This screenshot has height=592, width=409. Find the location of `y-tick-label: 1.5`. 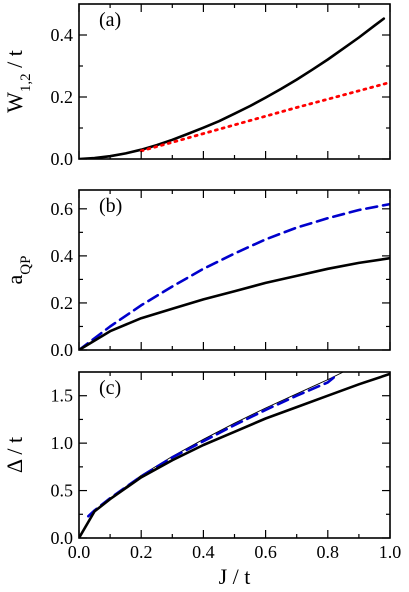

y-tick-label: 1.5 is located at coordinates (62, 396).